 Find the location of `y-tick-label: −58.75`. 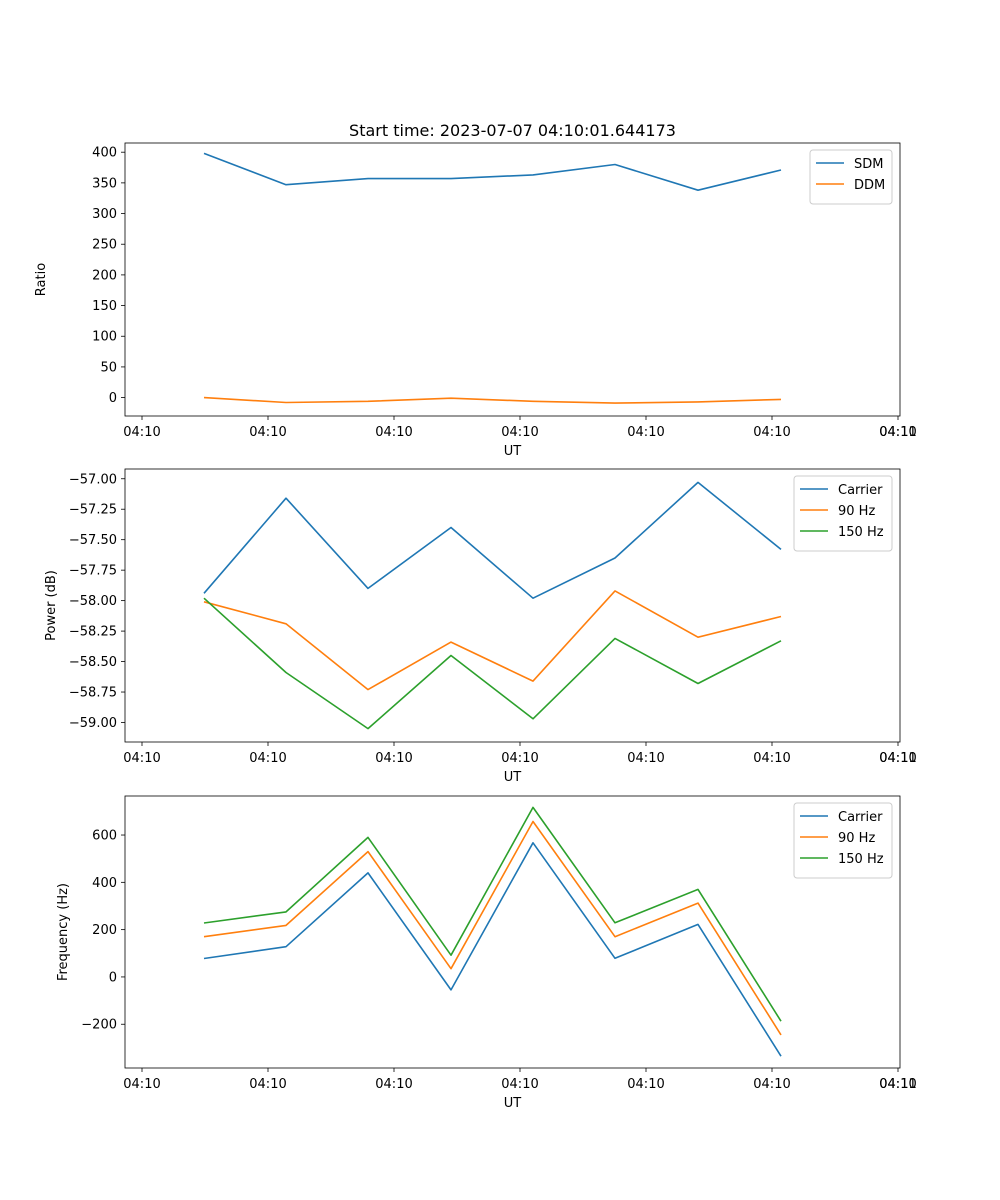

y-tick-label: −58.75 is located at coordinates (93, 693).